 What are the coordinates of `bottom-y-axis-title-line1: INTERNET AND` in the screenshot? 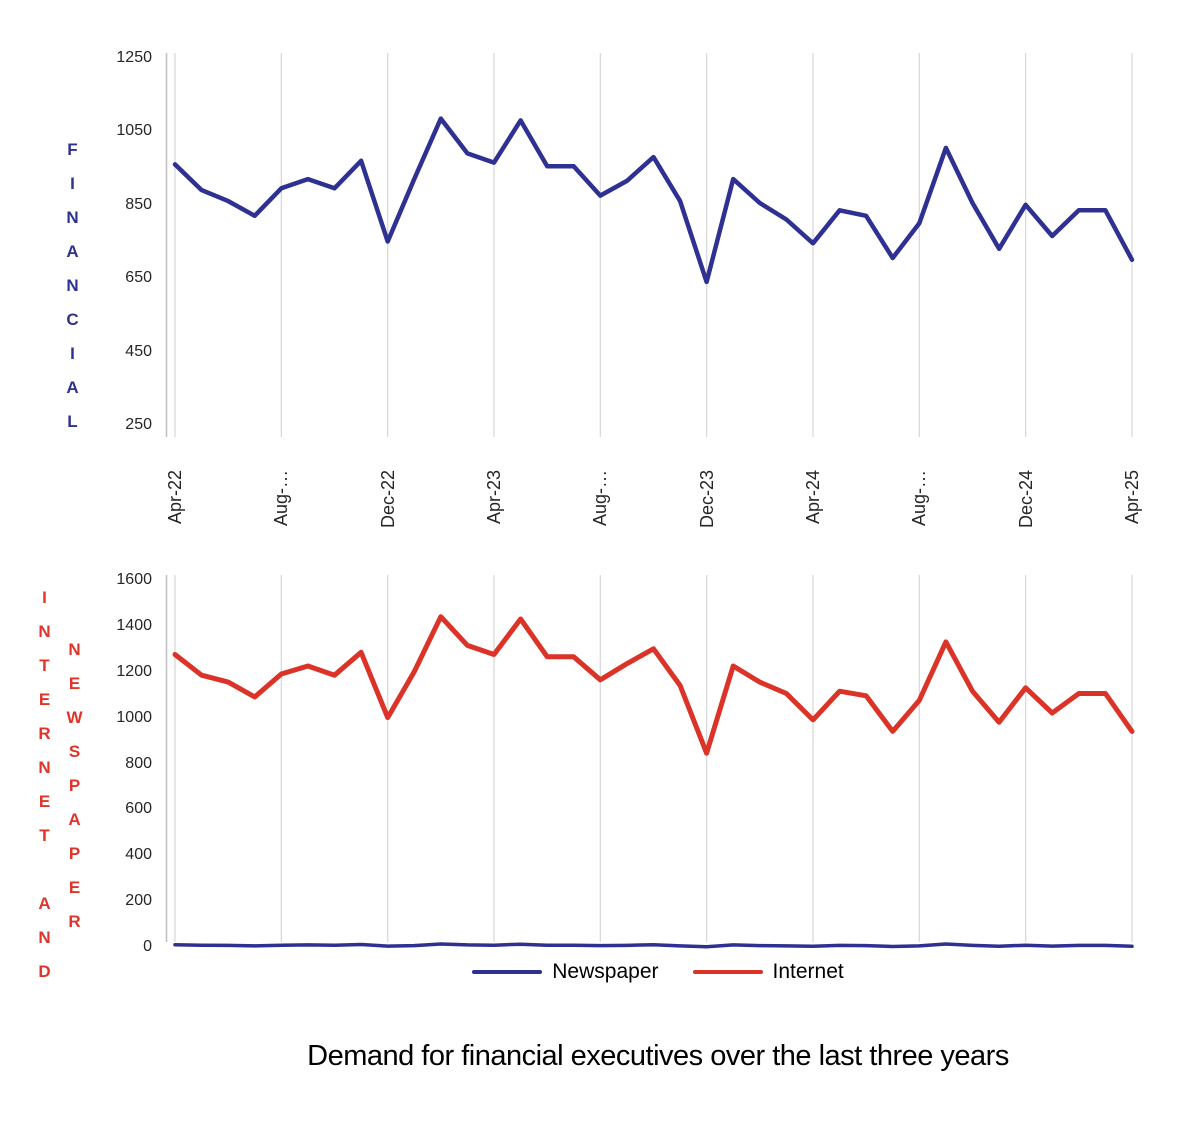 It's located at (44, 792).